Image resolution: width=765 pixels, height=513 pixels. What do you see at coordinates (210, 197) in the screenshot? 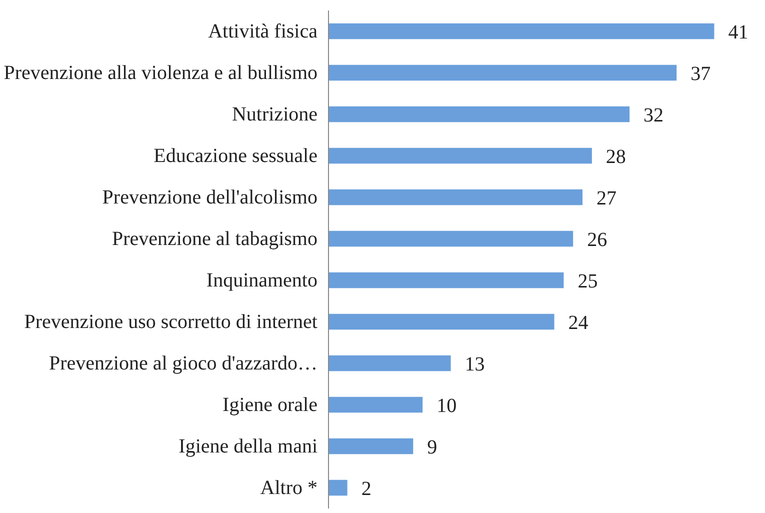
I see `y-tick-label: Prevenzione dell'alcolismo` at bounding box center [210, 197].